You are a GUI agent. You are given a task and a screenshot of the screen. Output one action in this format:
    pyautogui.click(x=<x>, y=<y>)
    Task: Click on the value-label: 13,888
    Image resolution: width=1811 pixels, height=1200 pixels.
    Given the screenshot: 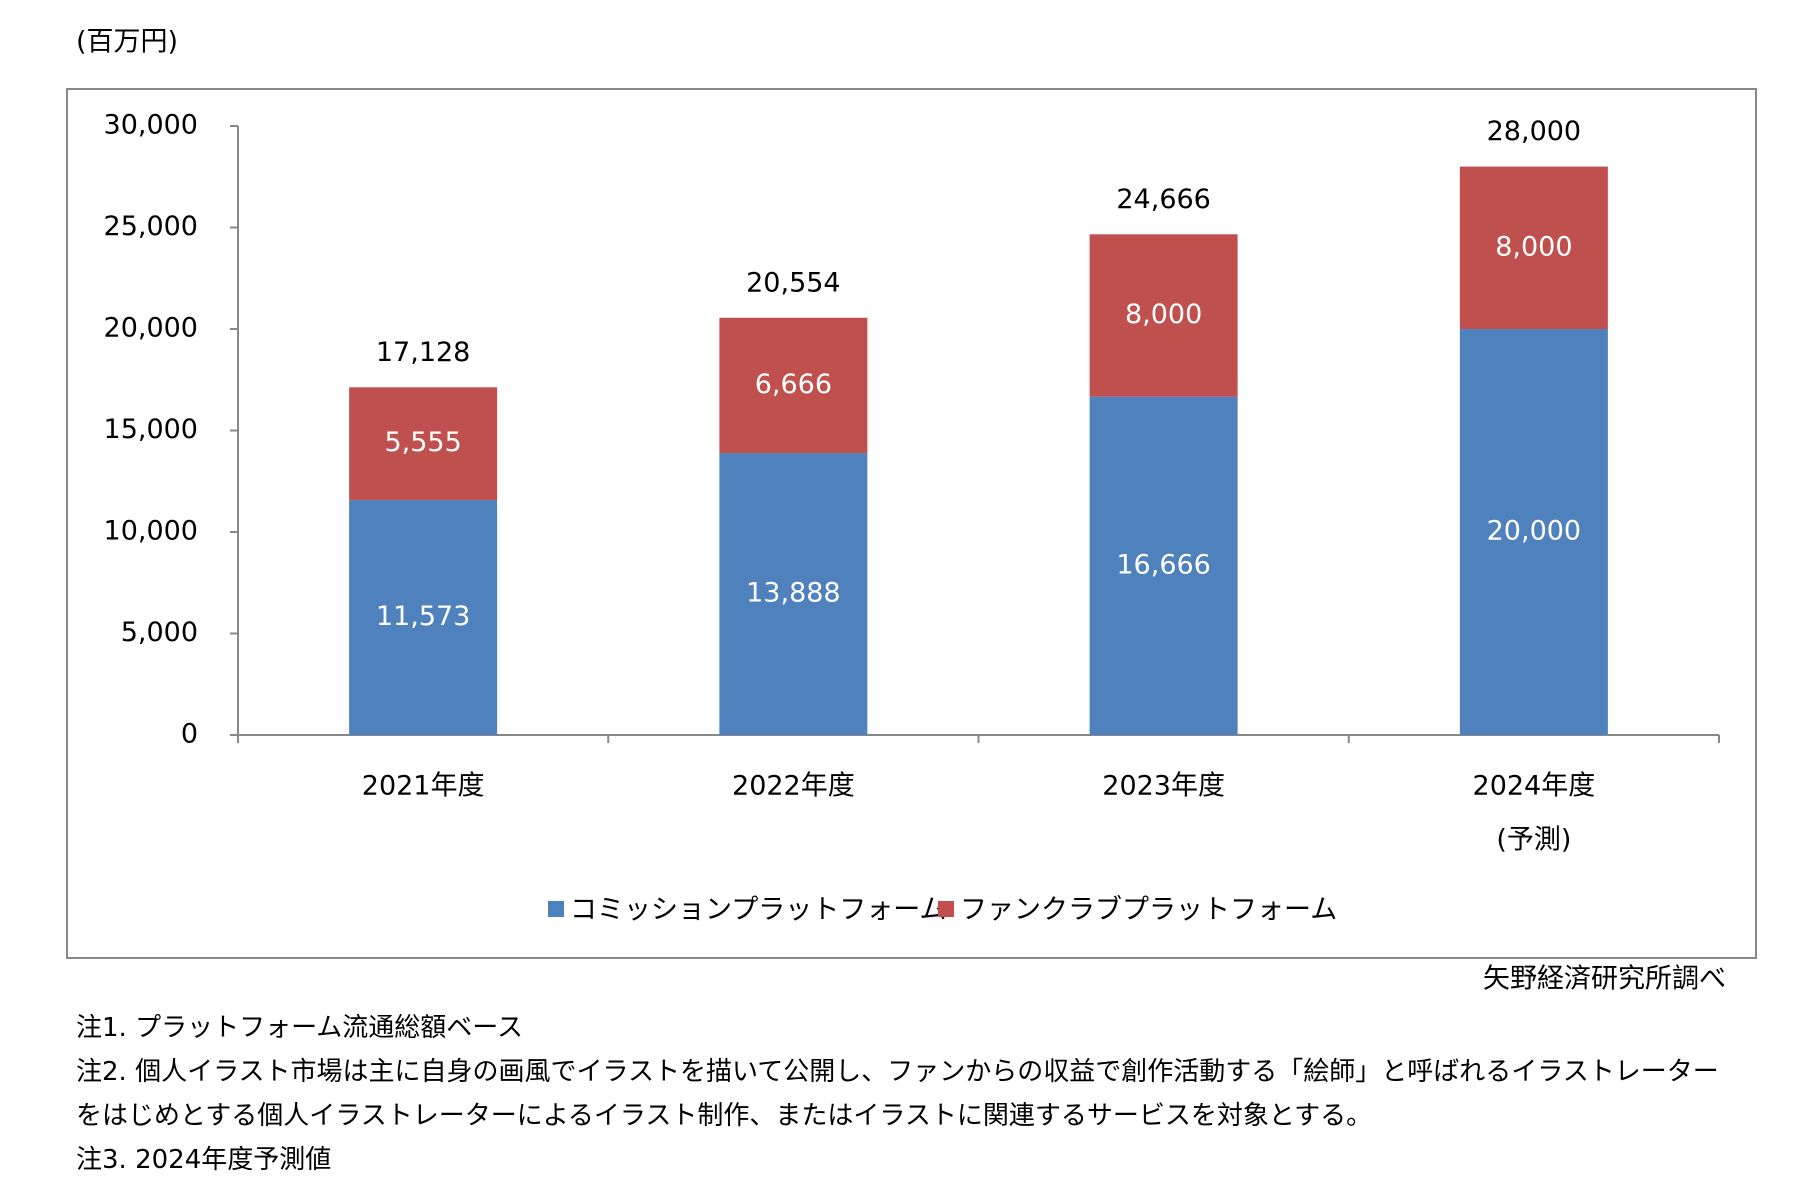 What is the action you would take?
    pyautogui.click(x=793, y=593)
    